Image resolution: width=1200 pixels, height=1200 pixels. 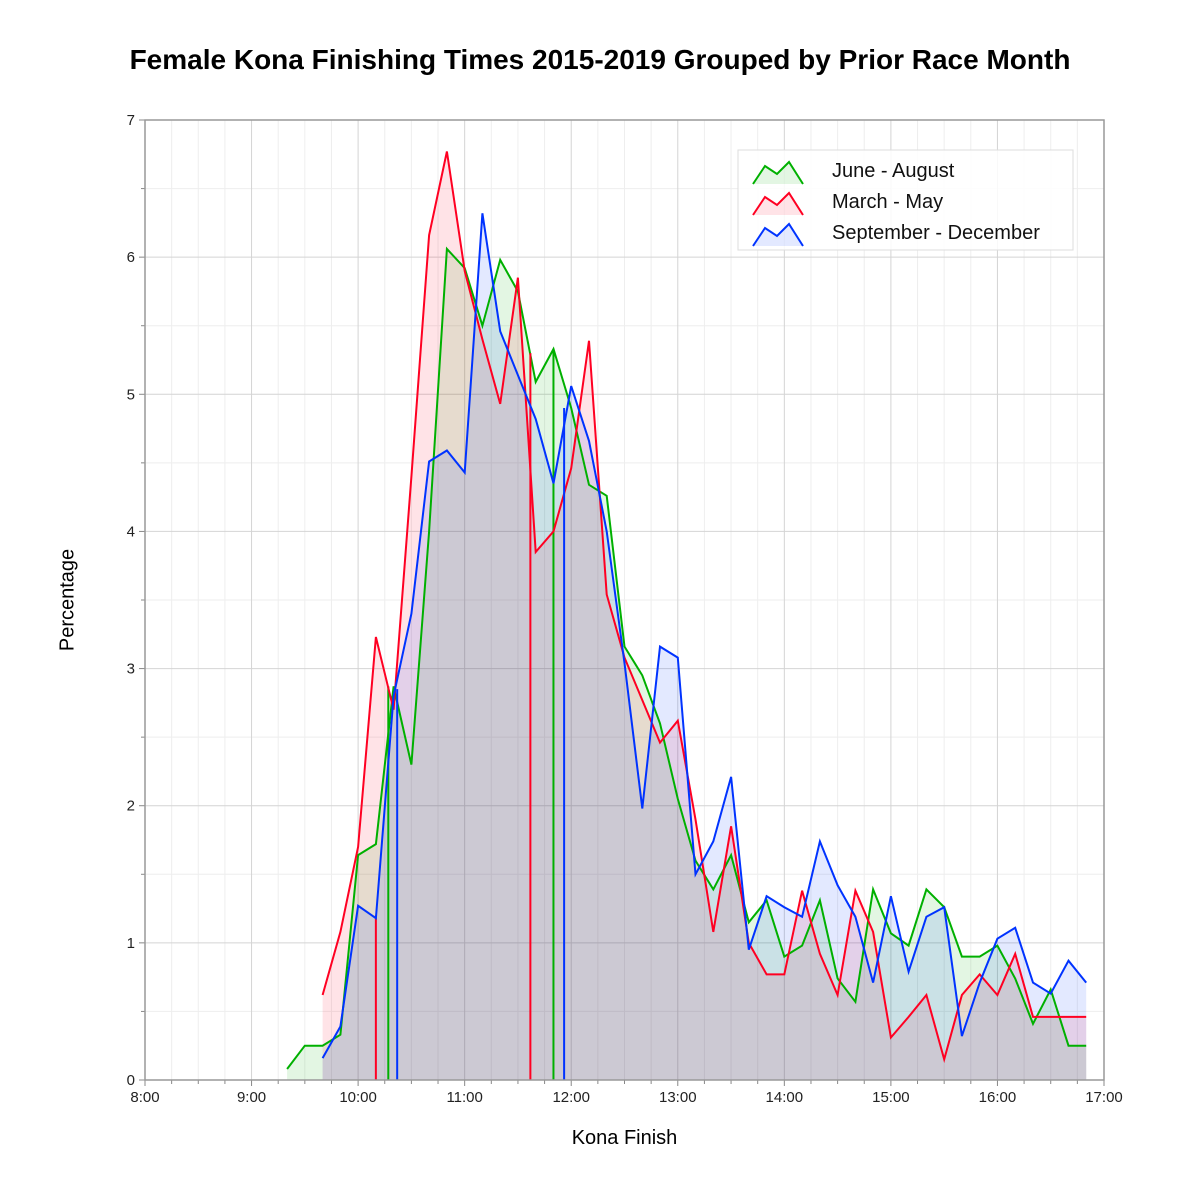 I want to click on legend-label: June - August, so click(x=893, y=171).